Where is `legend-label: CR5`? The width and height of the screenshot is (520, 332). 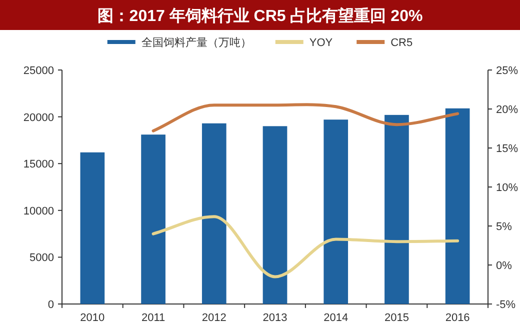
legend-label: CR5 is located at coordinates (401, 43).